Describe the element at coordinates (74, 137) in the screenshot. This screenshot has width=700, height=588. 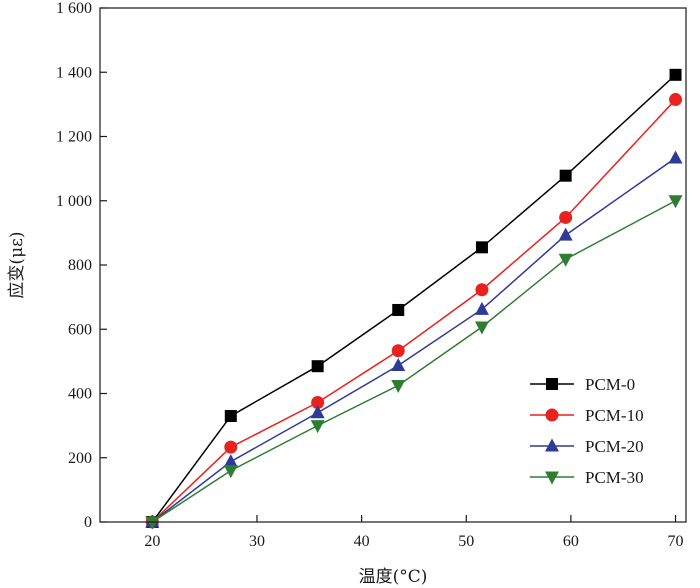
I see `y-tick-label: 1 200` at that location.